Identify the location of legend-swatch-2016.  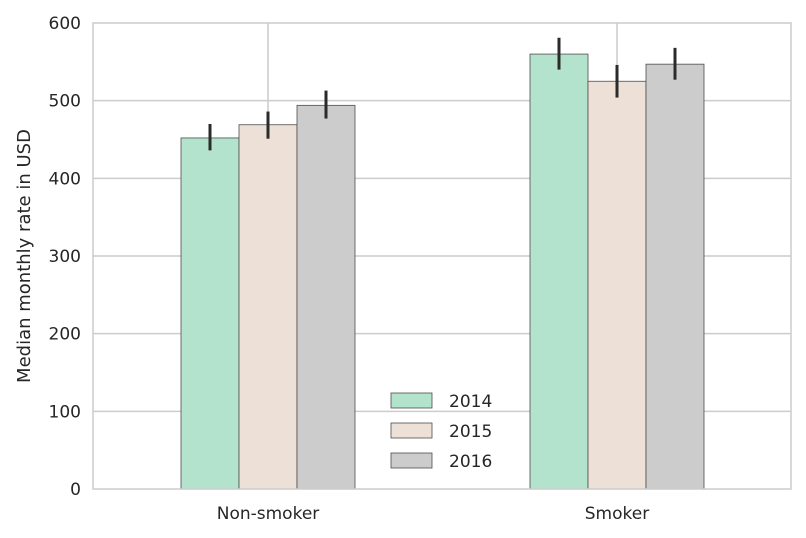
(411, 460).